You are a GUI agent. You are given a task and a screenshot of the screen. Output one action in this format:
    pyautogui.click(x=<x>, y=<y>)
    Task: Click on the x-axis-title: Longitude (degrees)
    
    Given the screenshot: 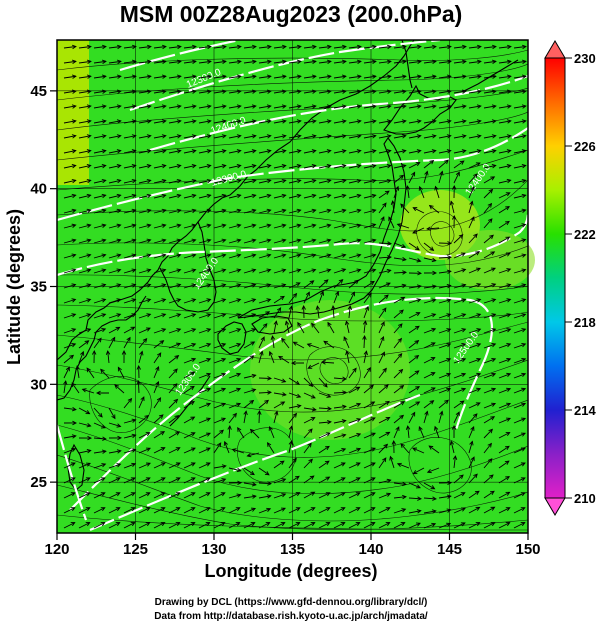 What is the action you would take?
    pyautogui.click(x=290, y=571)
    